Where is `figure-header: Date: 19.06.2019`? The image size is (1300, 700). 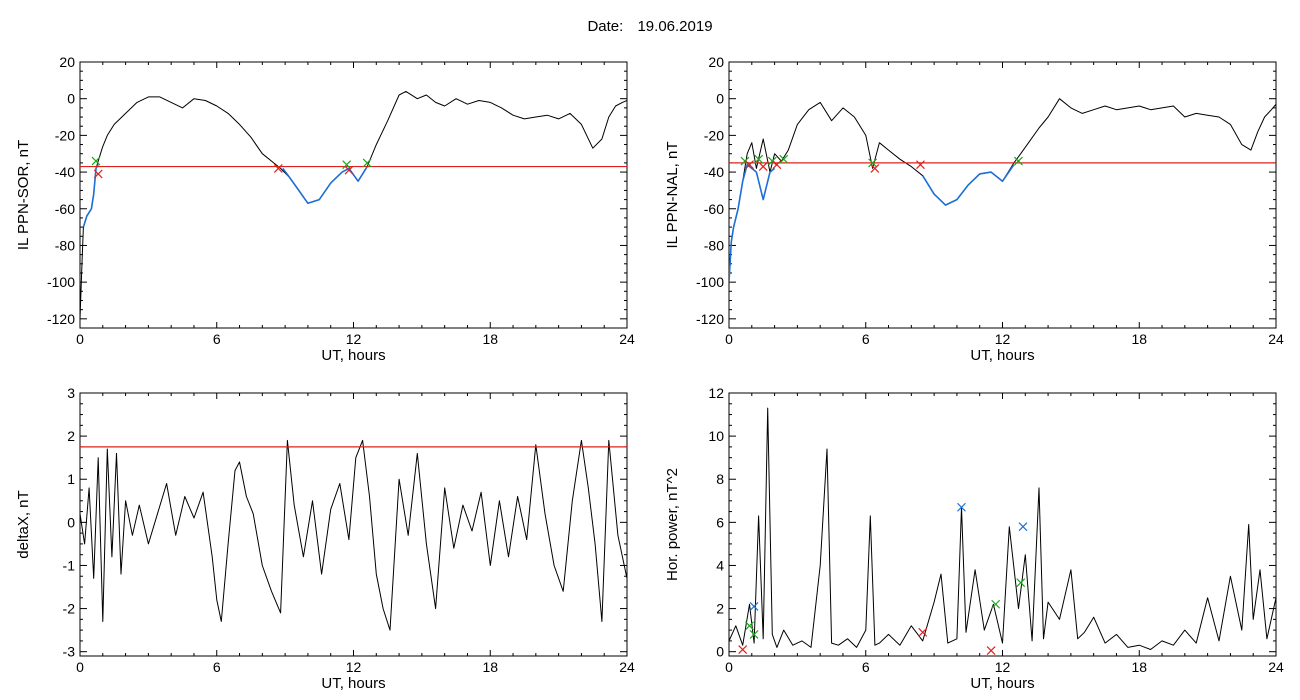 figure-header: Date: 19.06.2019 is located at coordinates (650, 26).